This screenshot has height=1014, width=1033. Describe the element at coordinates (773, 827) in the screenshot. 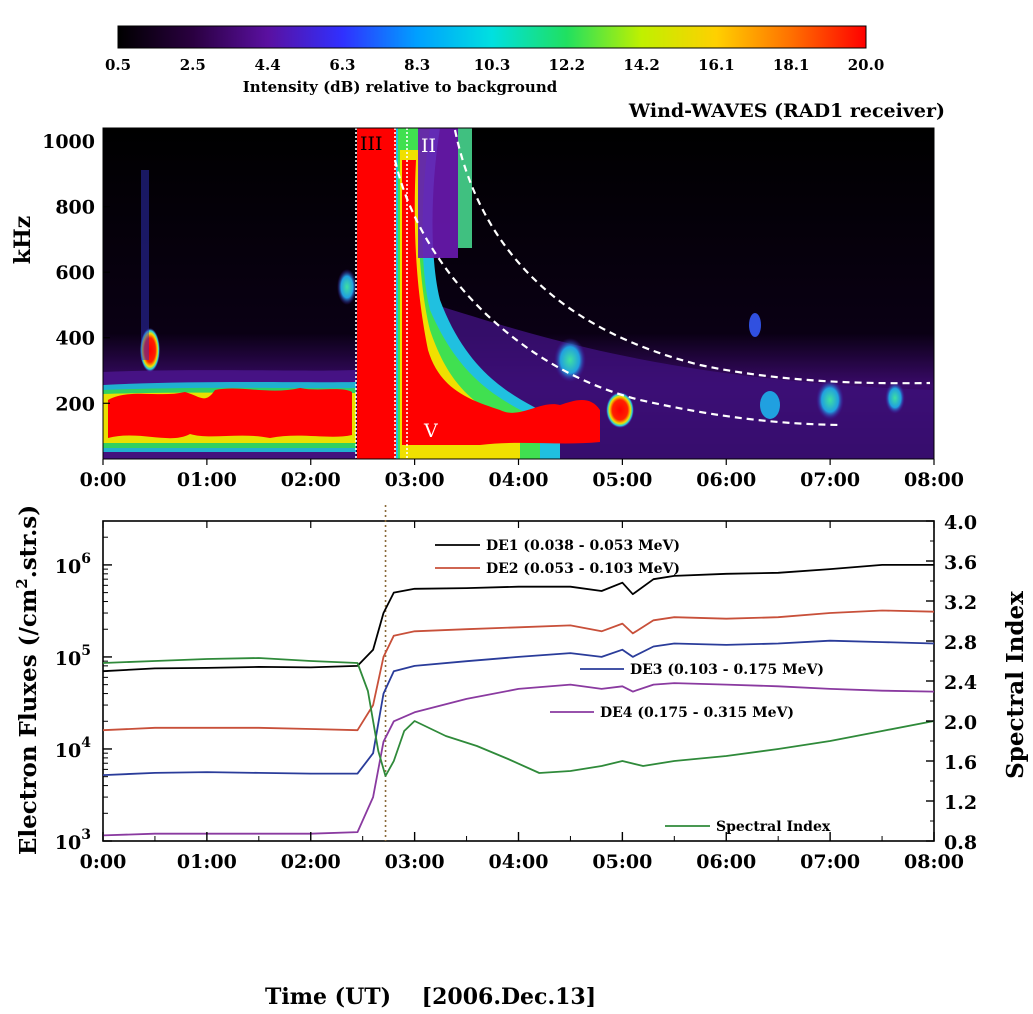

I see `legend-label: Spectral Index` at that location.